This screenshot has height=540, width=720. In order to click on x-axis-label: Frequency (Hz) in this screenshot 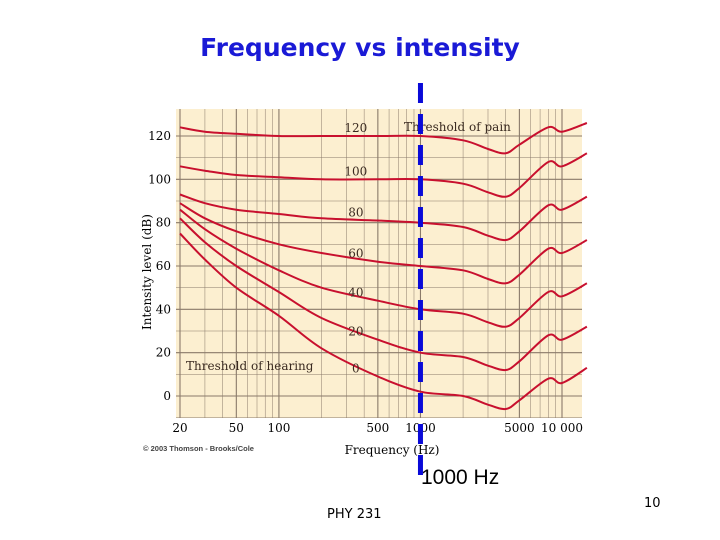, I will do `click(392, 450)`.